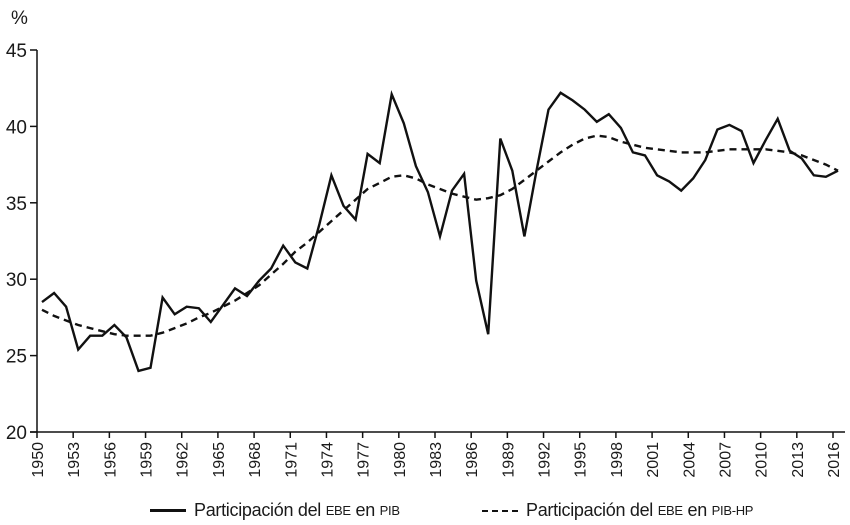 This screenshot has height=525, width=850. I want to click on y-axis-unit-label: %, so click(19, 18).